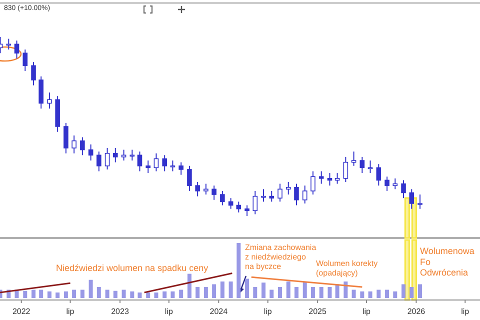 This screenshot has height=320, width=480. I want to click on x-tick-label: 2022, so click(21, 311).